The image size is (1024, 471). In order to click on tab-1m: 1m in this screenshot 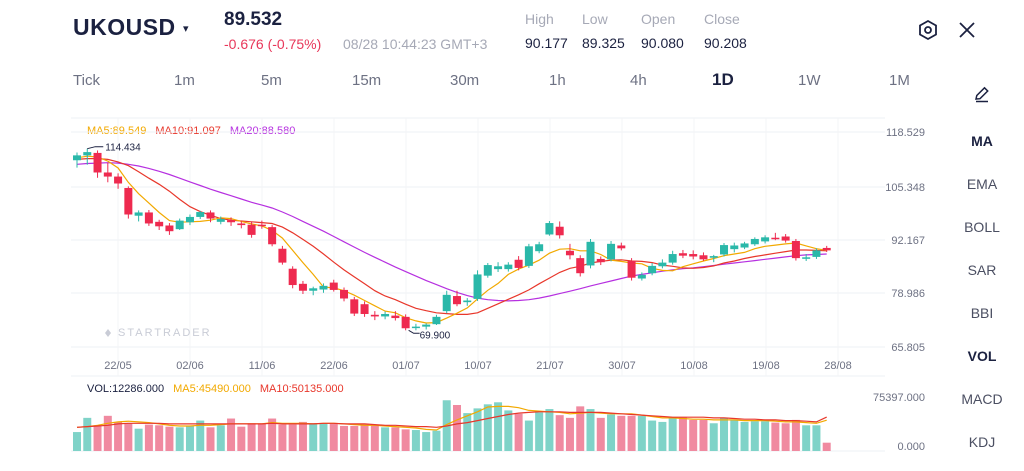, I will do `click(184, 80)`.